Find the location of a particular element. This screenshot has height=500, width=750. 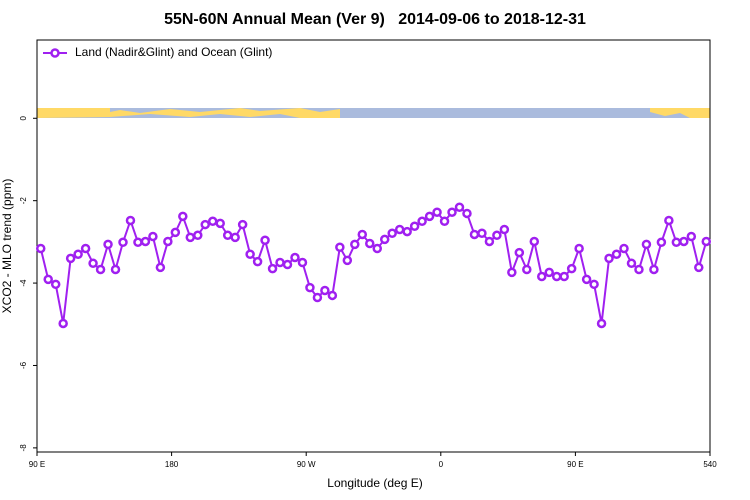

map-strip is located at coordinates (373, 113).